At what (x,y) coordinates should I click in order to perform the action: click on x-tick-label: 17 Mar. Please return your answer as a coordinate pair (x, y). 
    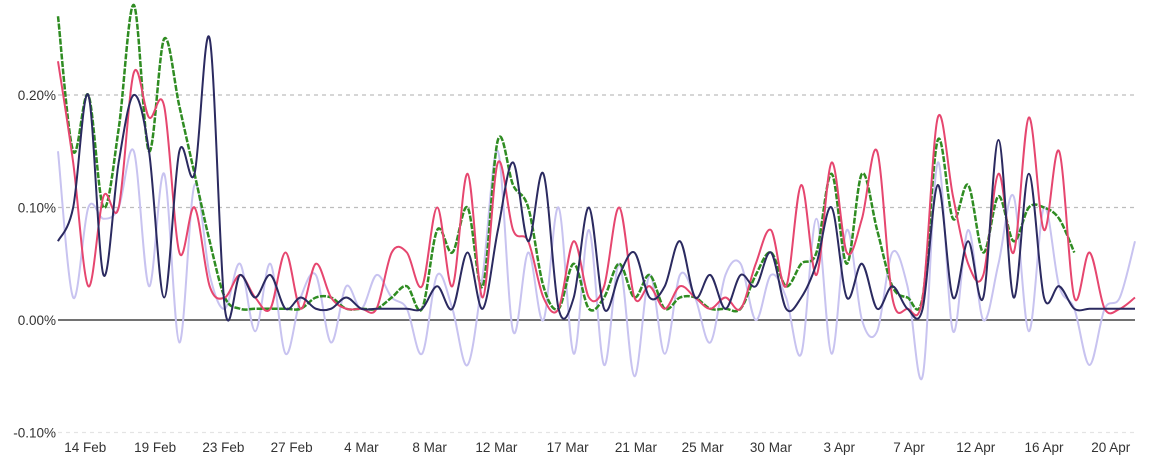
    Looking at the image, I should click on (568, 447).